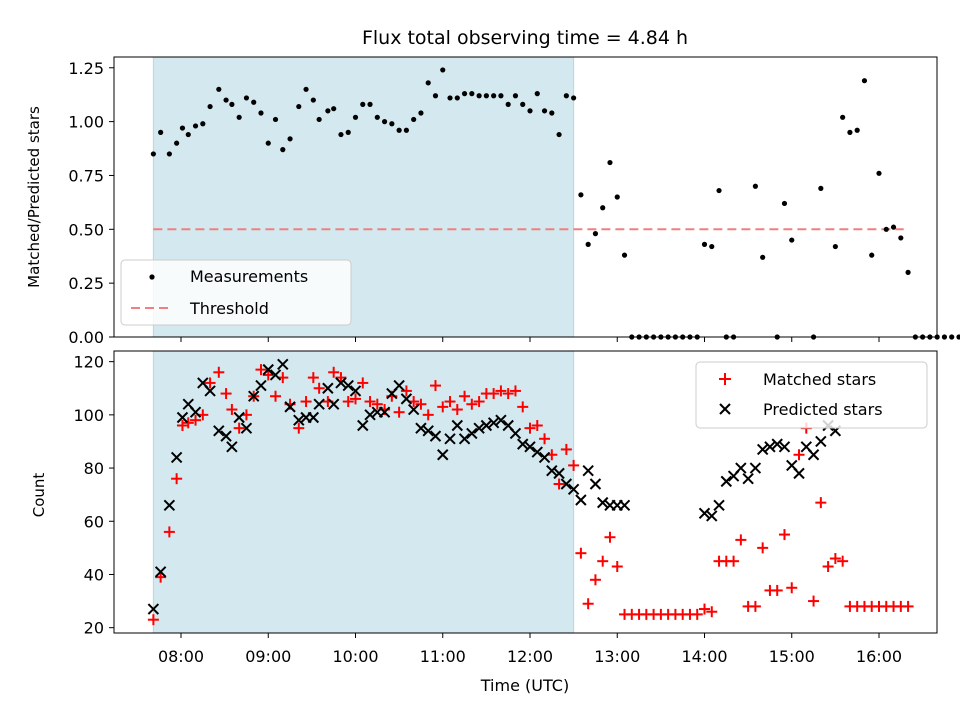 Image resolution: width=960 pixels, height=720 pixels. What do you see at coordinates (94, 521) in the screenshot?
I see `y-tick-label: 60` at bounding box center [94, 521].